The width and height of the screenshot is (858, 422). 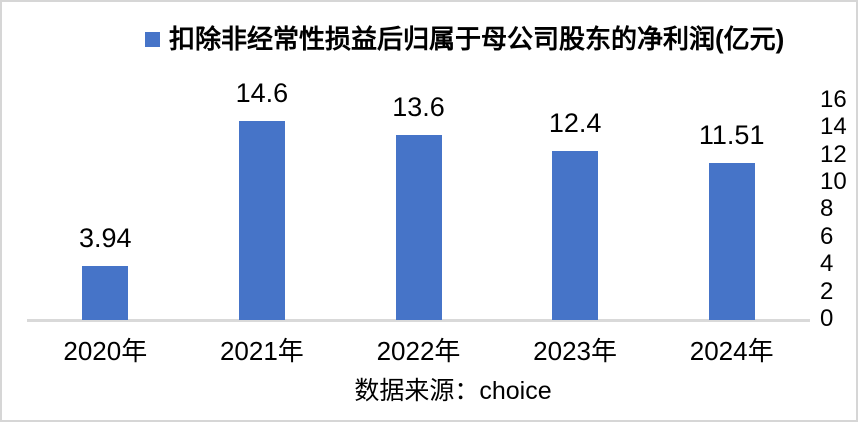 I want to click on x-axis-tick-label: 2021年, so click(x=261, y=351).